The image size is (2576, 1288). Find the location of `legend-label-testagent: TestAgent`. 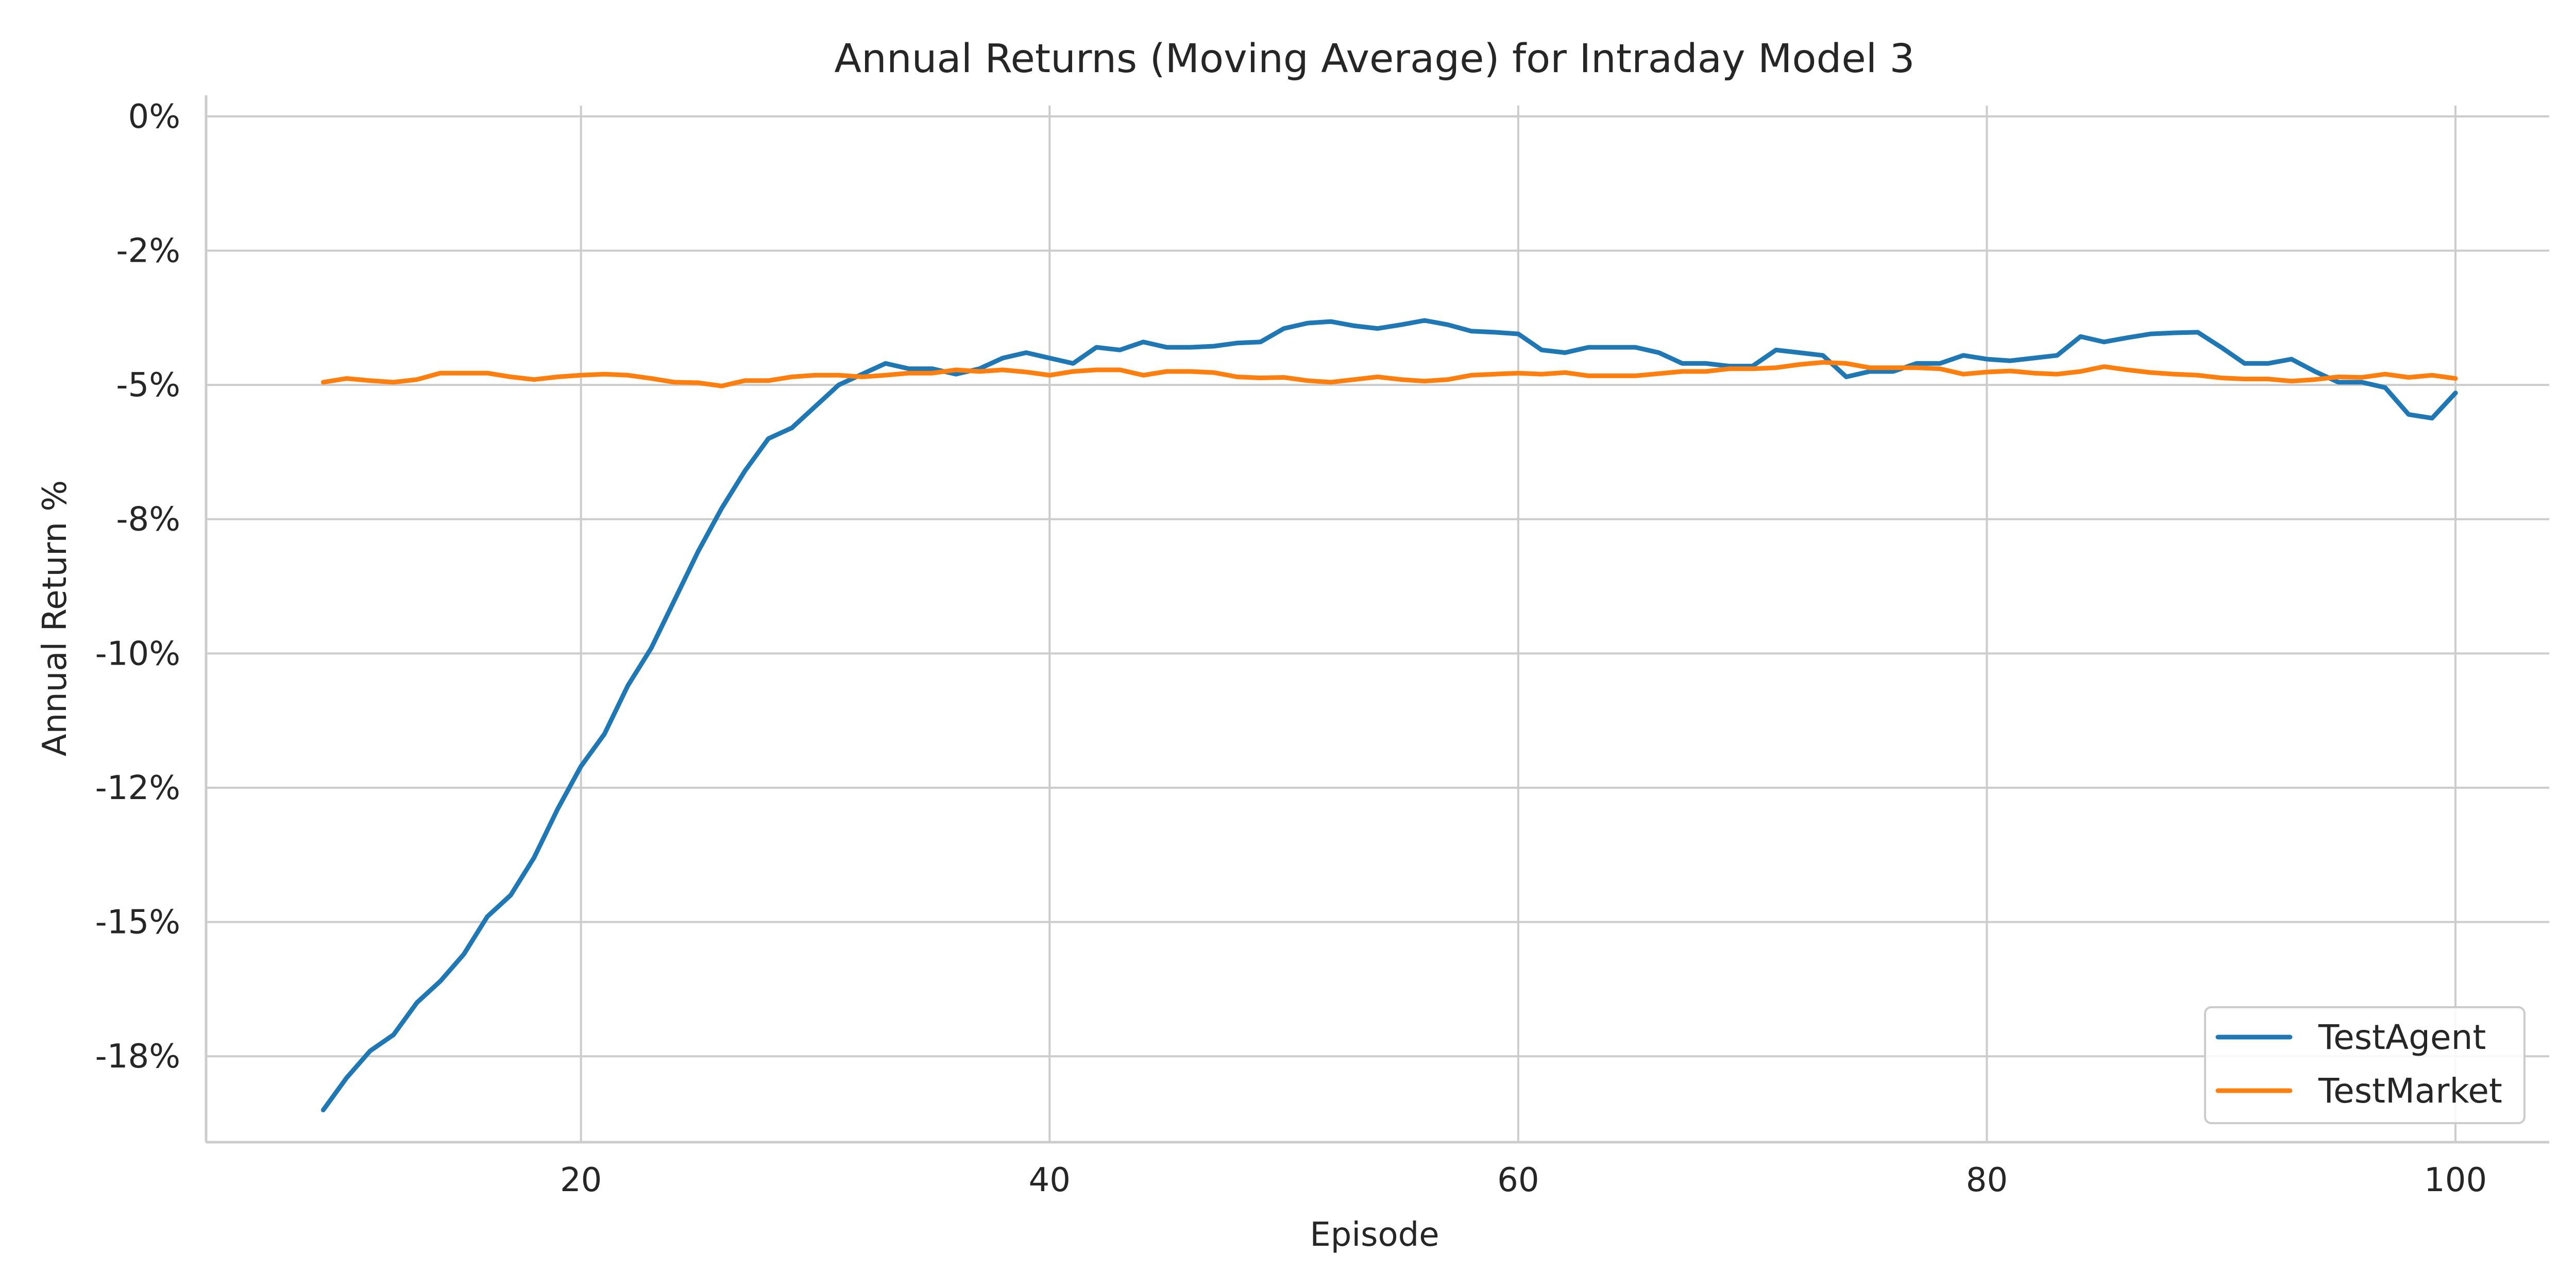

legend-label-testagent: TestAgent is located at coordinates (2402, 1037).